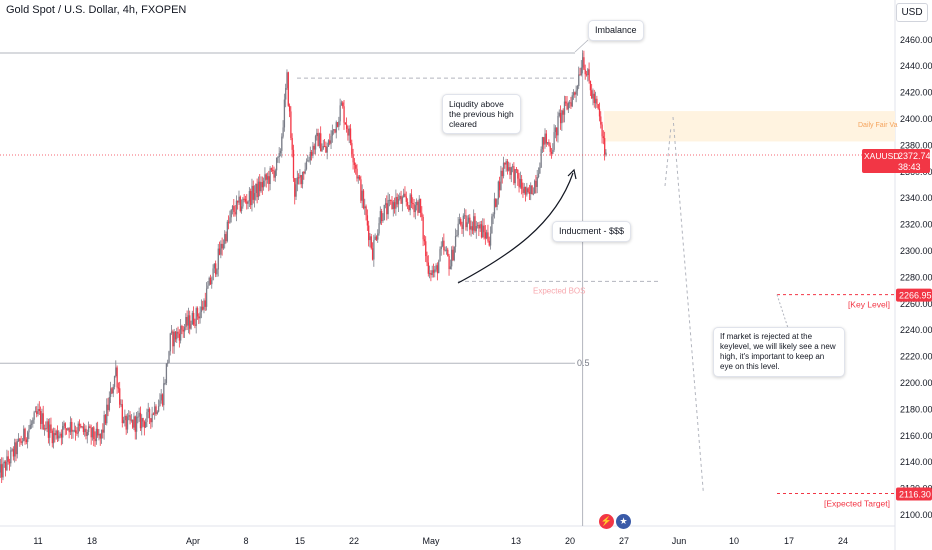  I want to click on price-tick-label: 2180.00, so click(916, 409).